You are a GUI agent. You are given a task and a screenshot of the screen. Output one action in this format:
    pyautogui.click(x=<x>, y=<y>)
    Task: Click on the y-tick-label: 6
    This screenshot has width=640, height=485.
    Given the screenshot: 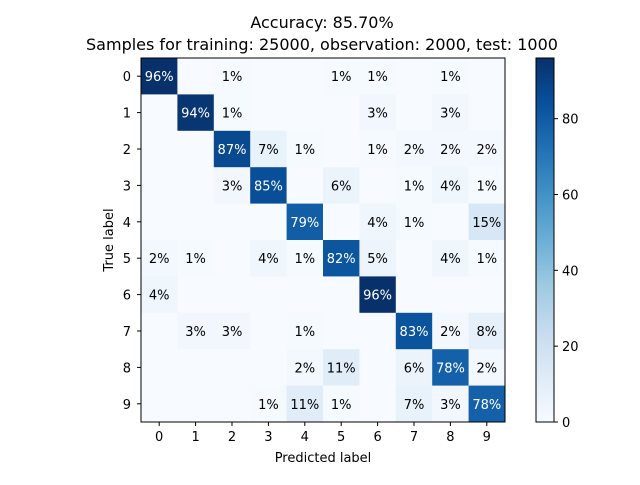 What is the action you would take?
    pyautogui.click(x=127, y=296)
    